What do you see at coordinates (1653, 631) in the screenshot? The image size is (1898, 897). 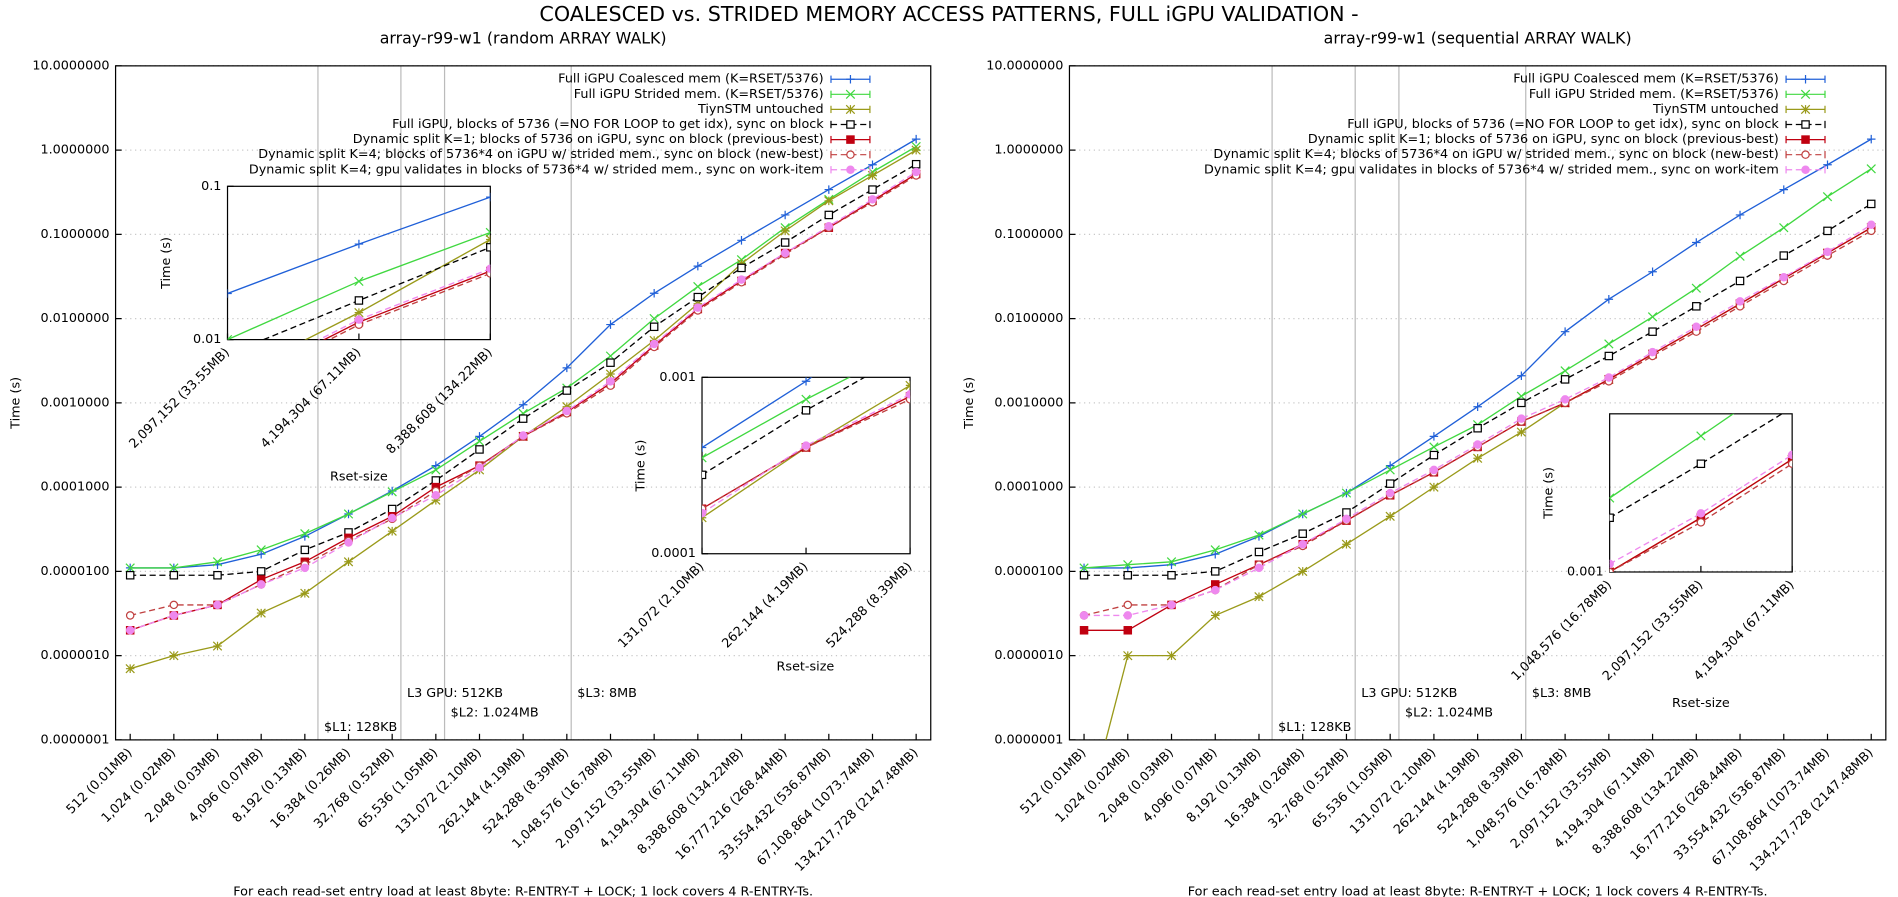 I see `x-tick-label: 2,097,152 (33.55MB)` at bounding box center [1653, 631].